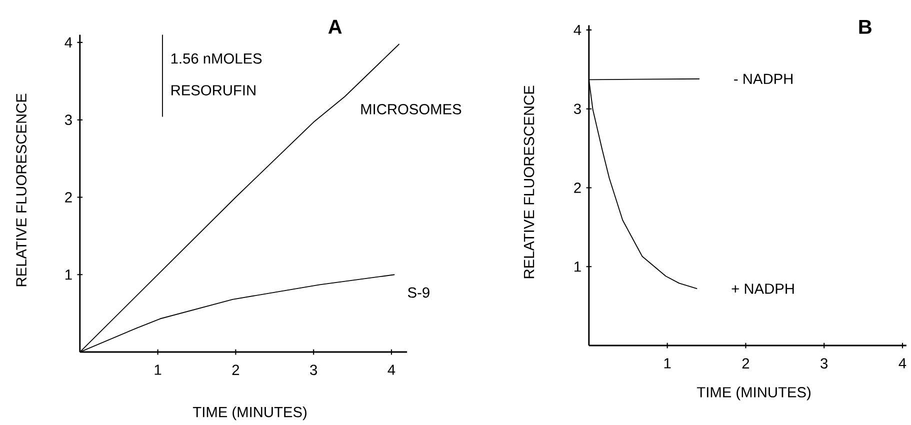 The image size is (911, 425). Describe the element at coordinates (763, 289) in the screenshot. I see `text: + NADPH` at that location.